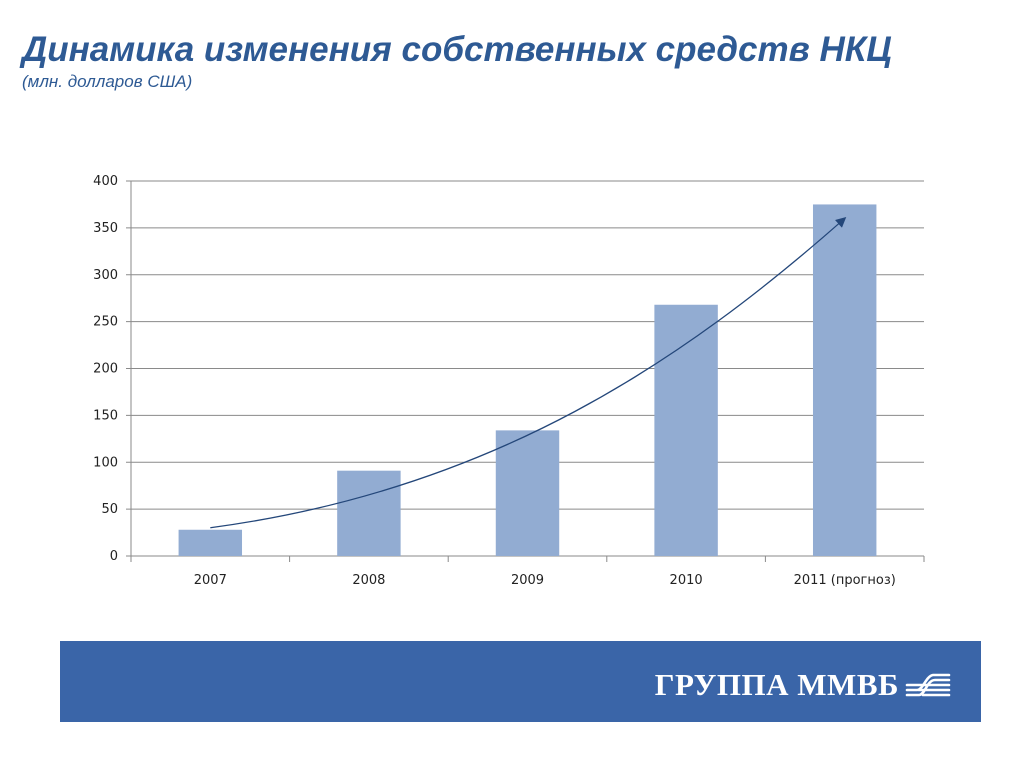 This screenshot has height=768, width=1024. Describe the element at coordinates (776, 684) in the screenshot. I see `brand-name: ГРУППА ММВБ` at that location.